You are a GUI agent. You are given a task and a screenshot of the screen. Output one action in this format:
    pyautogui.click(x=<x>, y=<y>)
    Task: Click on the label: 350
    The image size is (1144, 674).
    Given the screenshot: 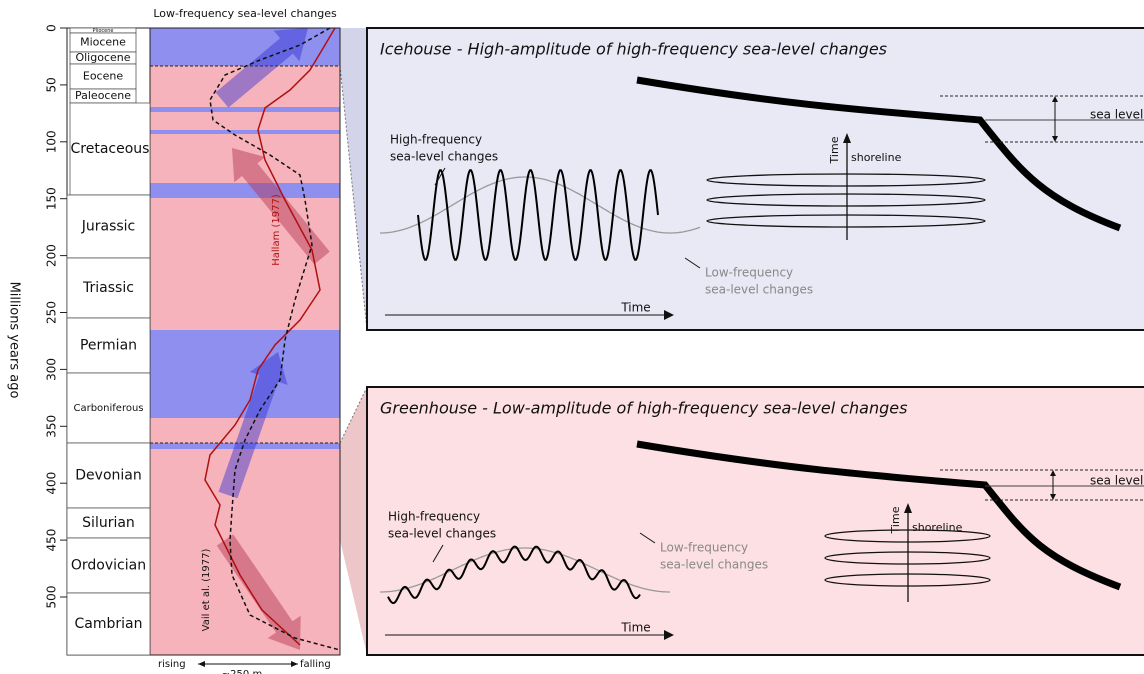 What is the action you would take?
    pyautogui.click(x=52, y=426)
    